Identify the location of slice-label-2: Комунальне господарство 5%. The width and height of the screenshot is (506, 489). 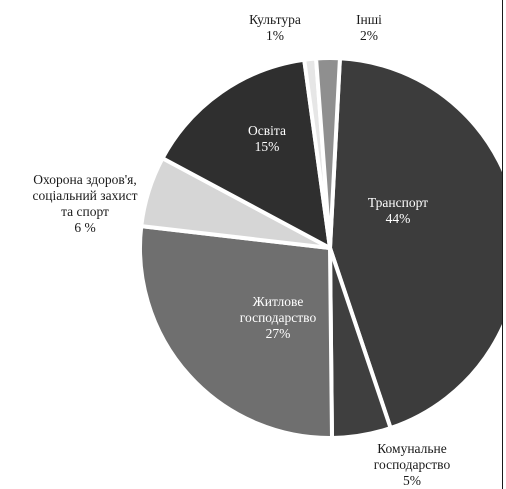
(412, 464).